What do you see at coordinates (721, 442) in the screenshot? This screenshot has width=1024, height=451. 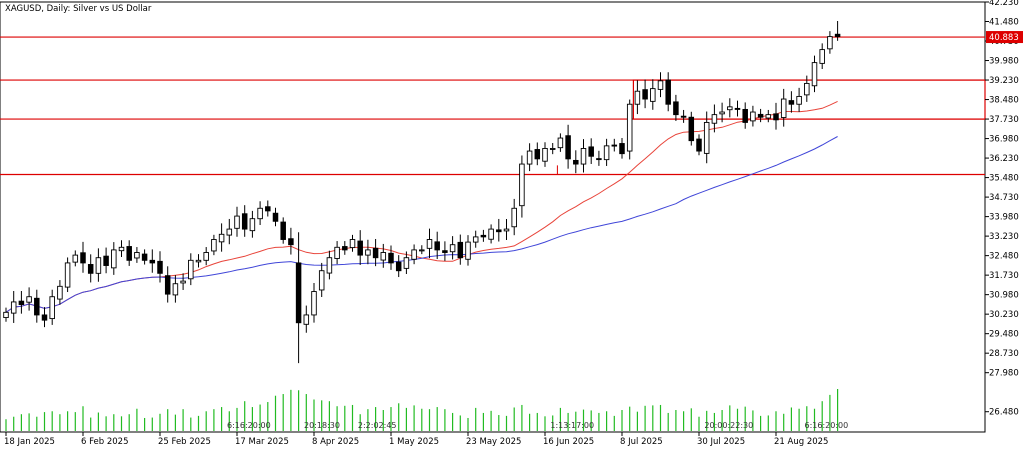 I see `x-tick-label: 30 Jul 2025` at bounding box center [721, 442].